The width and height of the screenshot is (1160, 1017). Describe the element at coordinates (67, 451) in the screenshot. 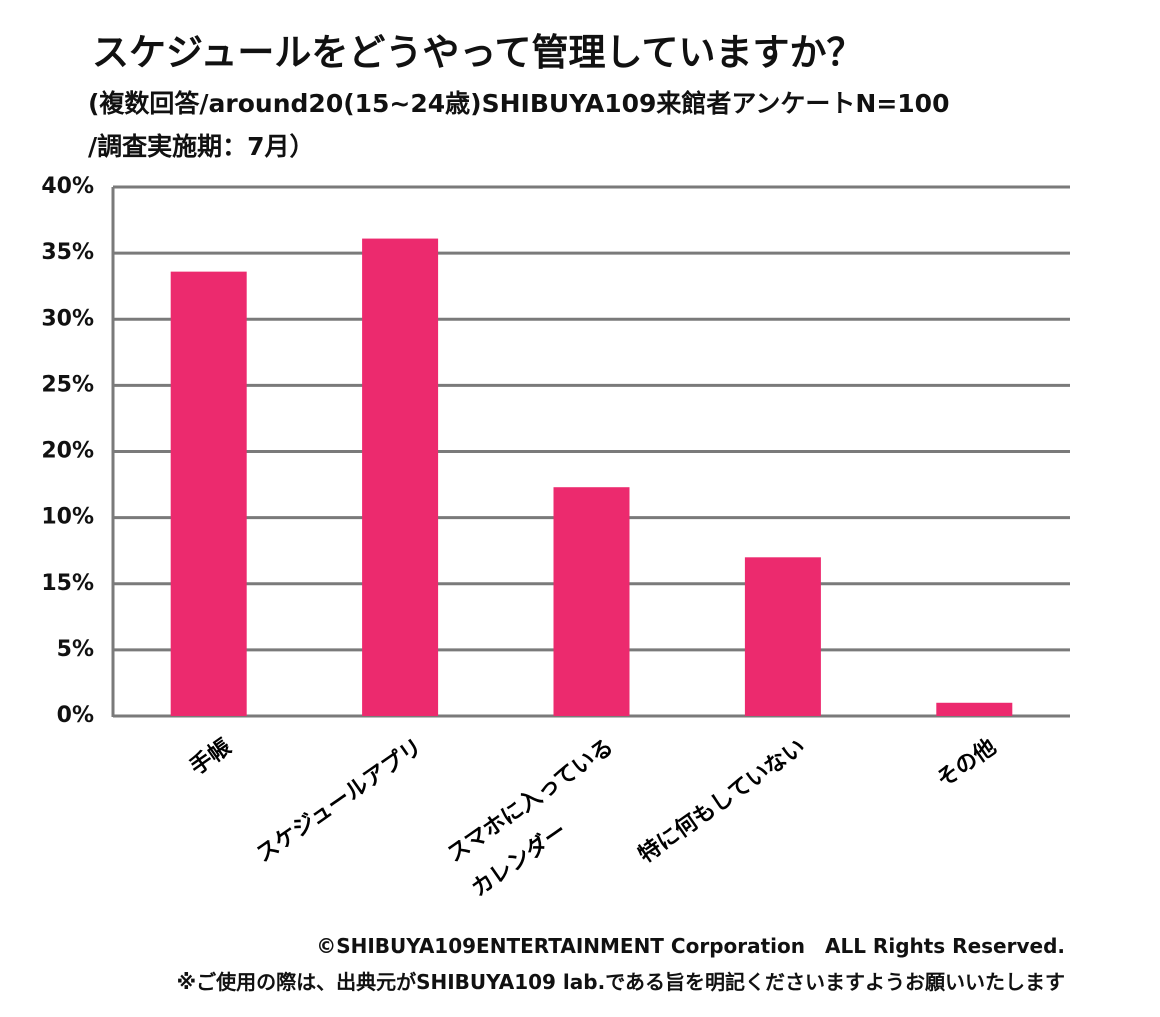

I see `y-tick-label: 20%` at that location.